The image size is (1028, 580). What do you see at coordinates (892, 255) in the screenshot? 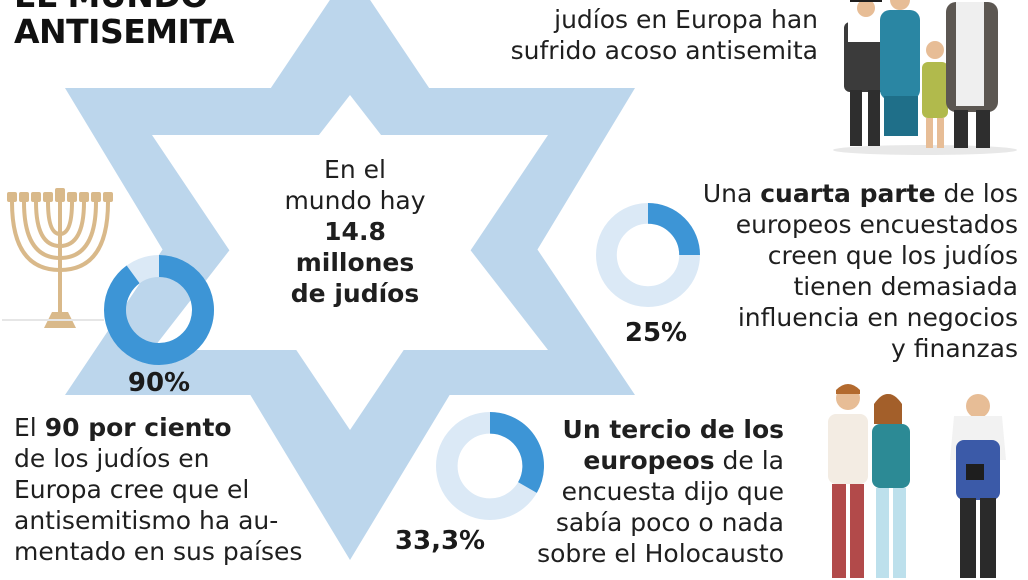
I see `quarter-line-3: creen que los judíos` at bounding box center [892, 255].